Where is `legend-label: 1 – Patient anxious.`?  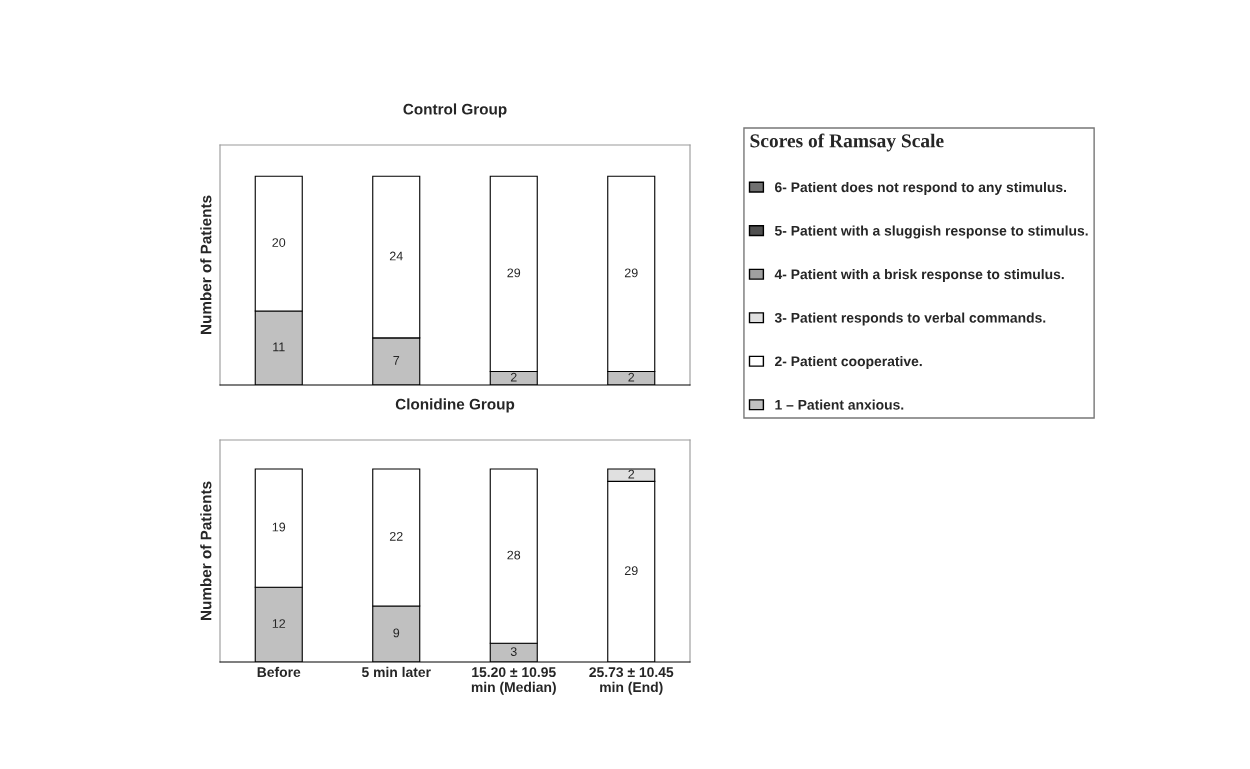 legend-label: 1 – Patient anxious. is located at coordinates (839, 404).